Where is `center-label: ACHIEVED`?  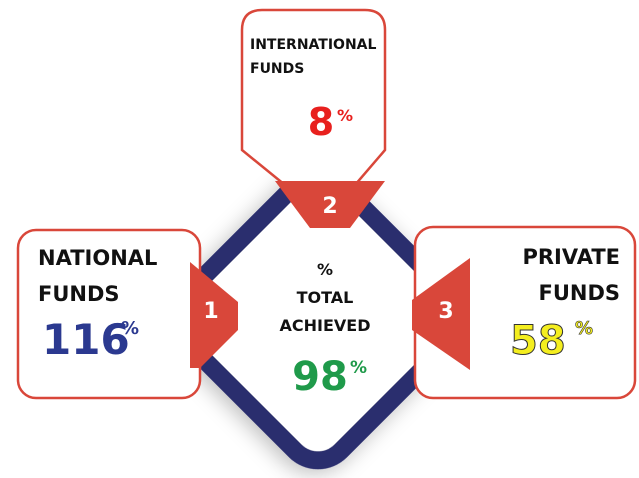
center-label: ACHIEVED is located at coordinates (325, 325).